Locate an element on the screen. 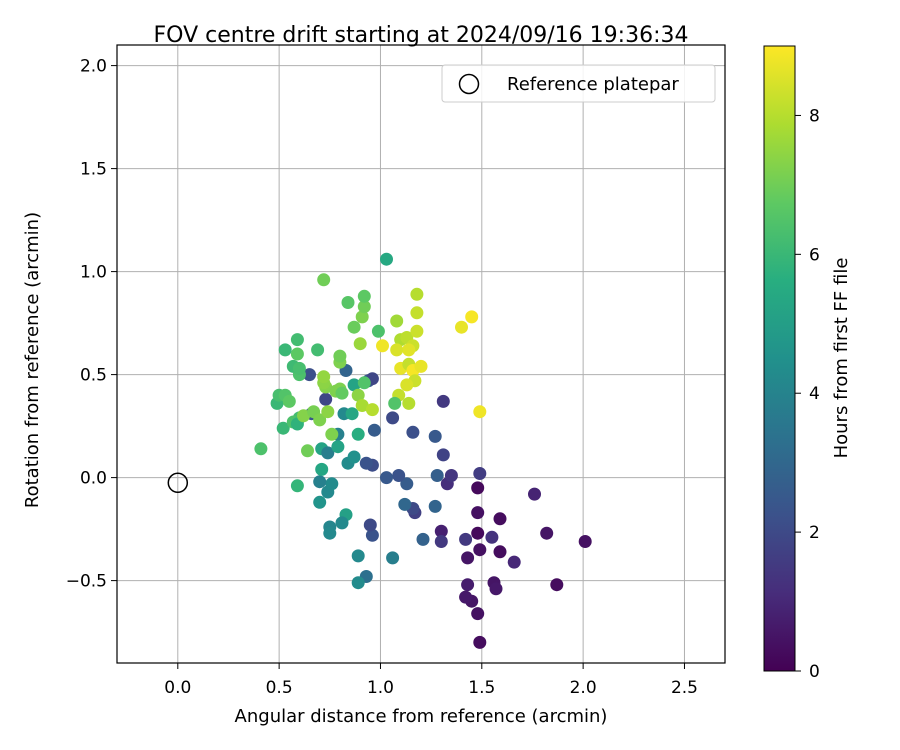 The height and width of the screenshot is (750, 900). colorbar: 0 2 4 6 8 Hours from first FF file is located at coordinates (807, 363).